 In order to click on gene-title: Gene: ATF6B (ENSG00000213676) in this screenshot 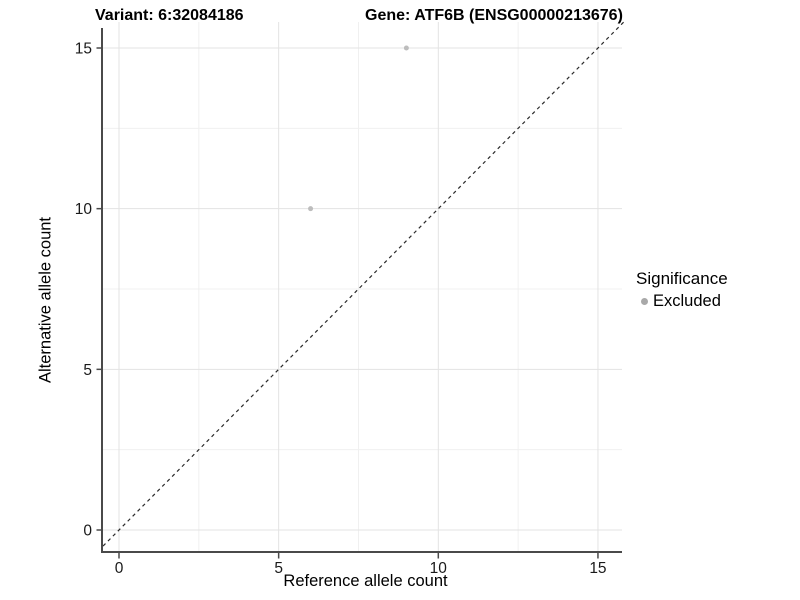, I will do `click(494, 15)`.